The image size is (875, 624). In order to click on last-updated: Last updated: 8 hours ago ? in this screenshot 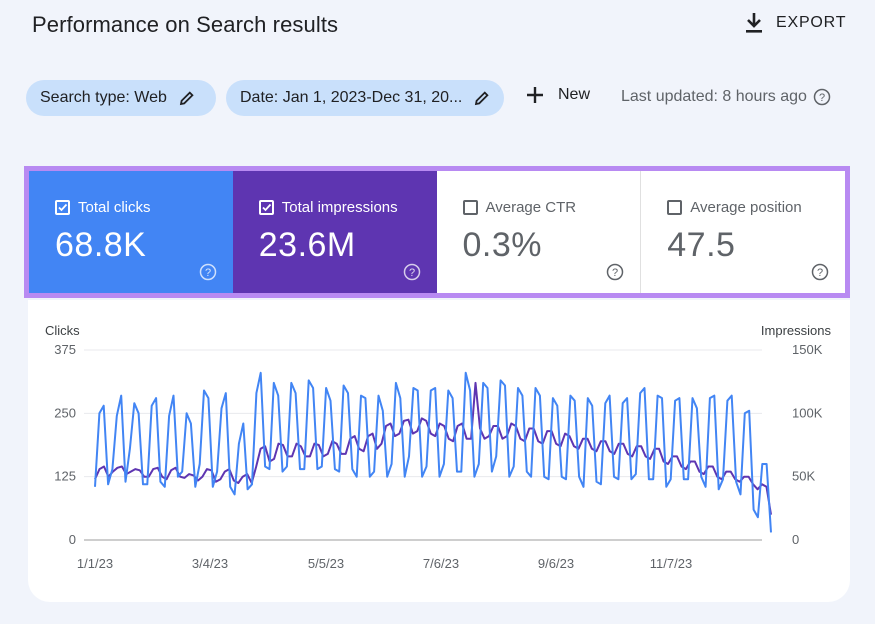, I will do `click(726, 97)`.